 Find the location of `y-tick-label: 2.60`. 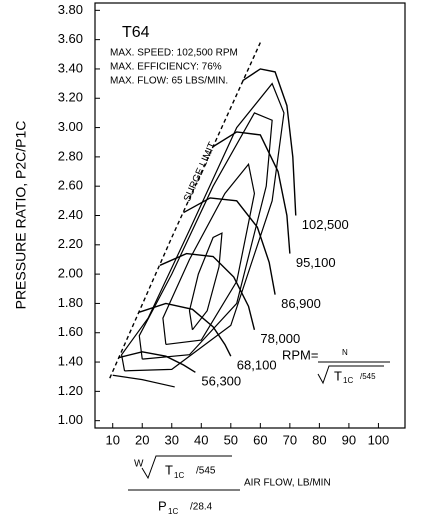

y-tick-label: 2.60 is located at coordinates (70, 185).